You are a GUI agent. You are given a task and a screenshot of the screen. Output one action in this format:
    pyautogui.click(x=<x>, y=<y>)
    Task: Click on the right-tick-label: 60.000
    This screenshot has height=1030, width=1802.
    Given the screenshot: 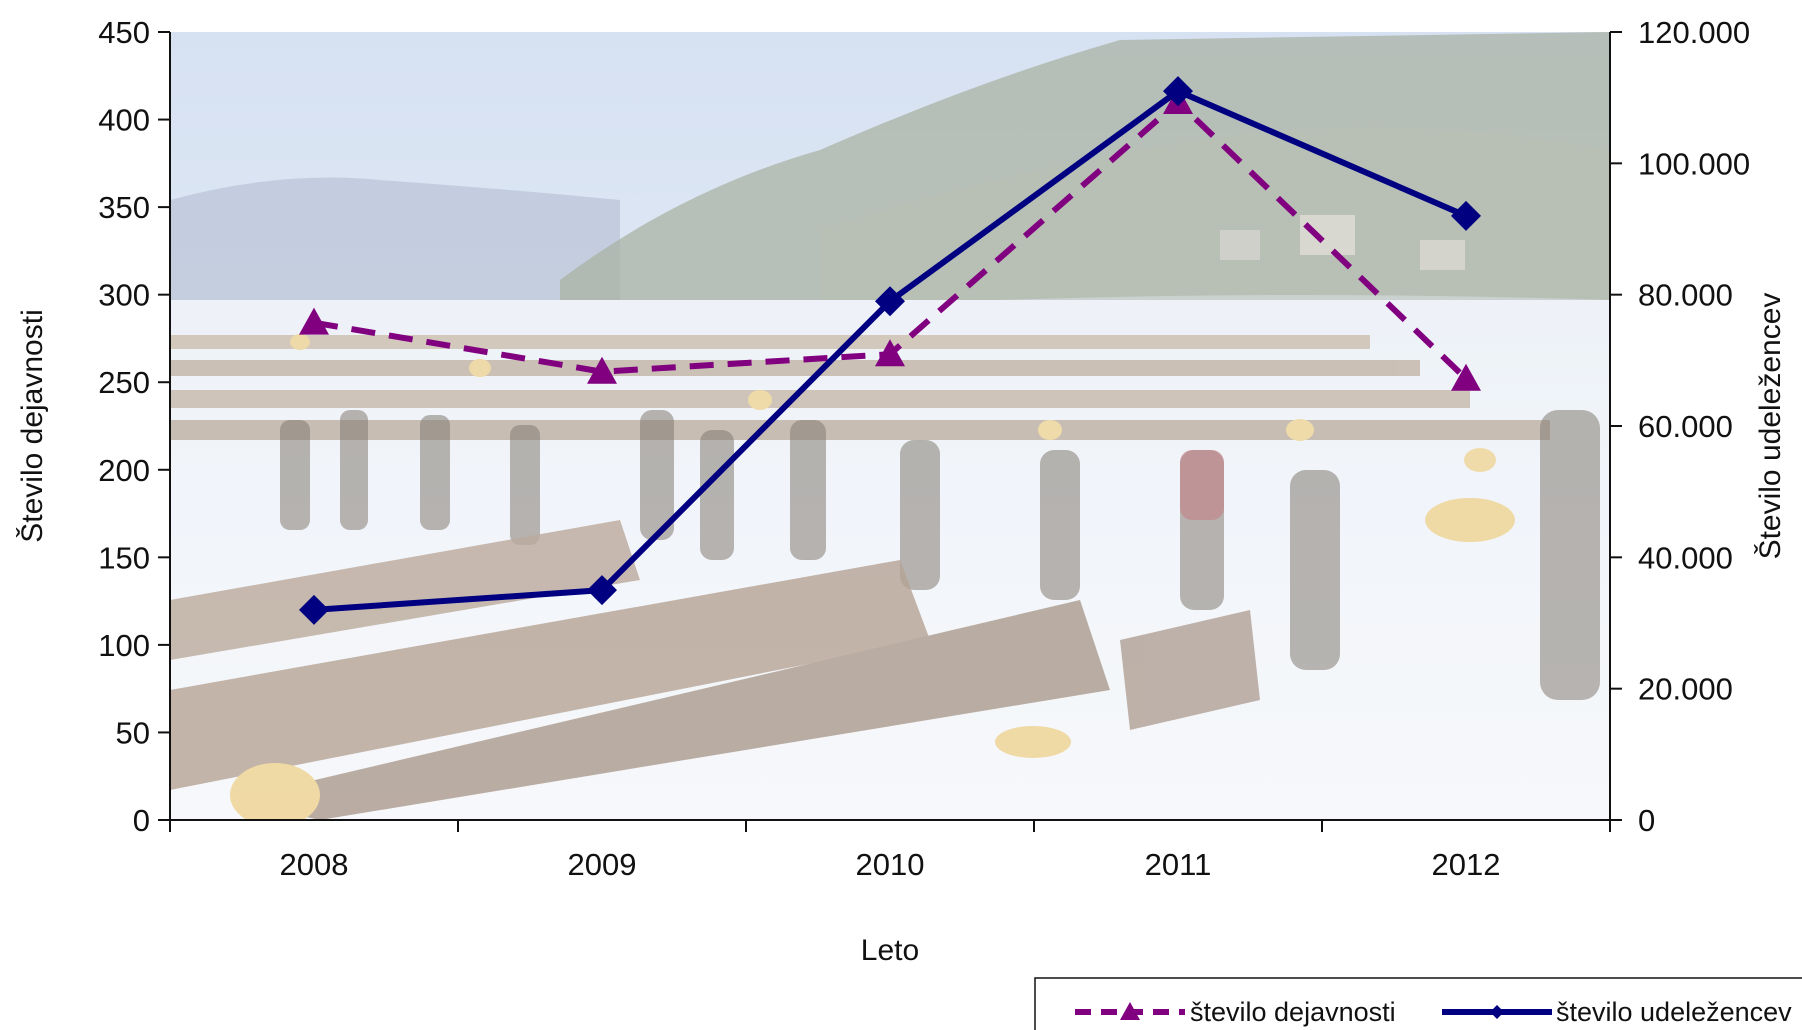 What is the action you would take?
    pyautogui.click(x=1685, y=426)
    